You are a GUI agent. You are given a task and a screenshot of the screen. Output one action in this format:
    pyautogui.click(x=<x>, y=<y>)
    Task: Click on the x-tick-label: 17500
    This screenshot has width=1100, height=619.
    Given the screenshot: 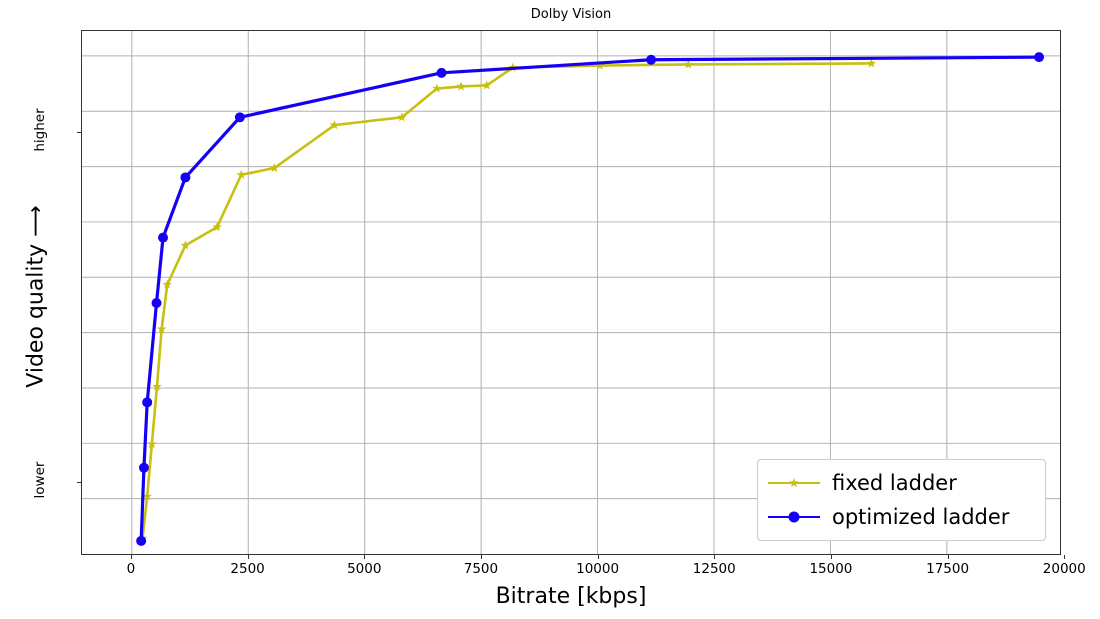 What is the action you would take?
    pyautogui.click(x=948, y=569)
    